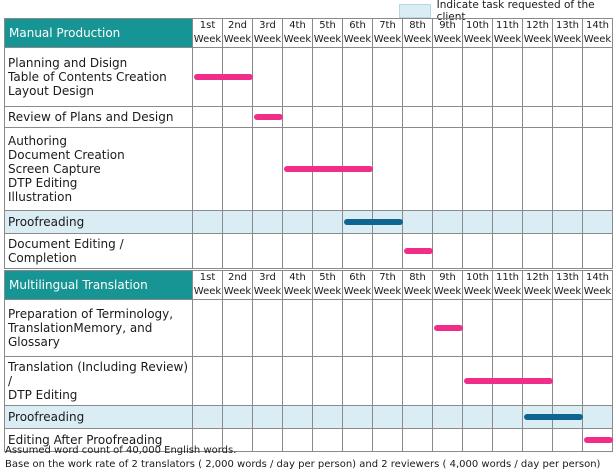  What do you see at coordinates (207, 277) in the screenshot?
I see `week-number: 1st` at bounding box center [207, 277].